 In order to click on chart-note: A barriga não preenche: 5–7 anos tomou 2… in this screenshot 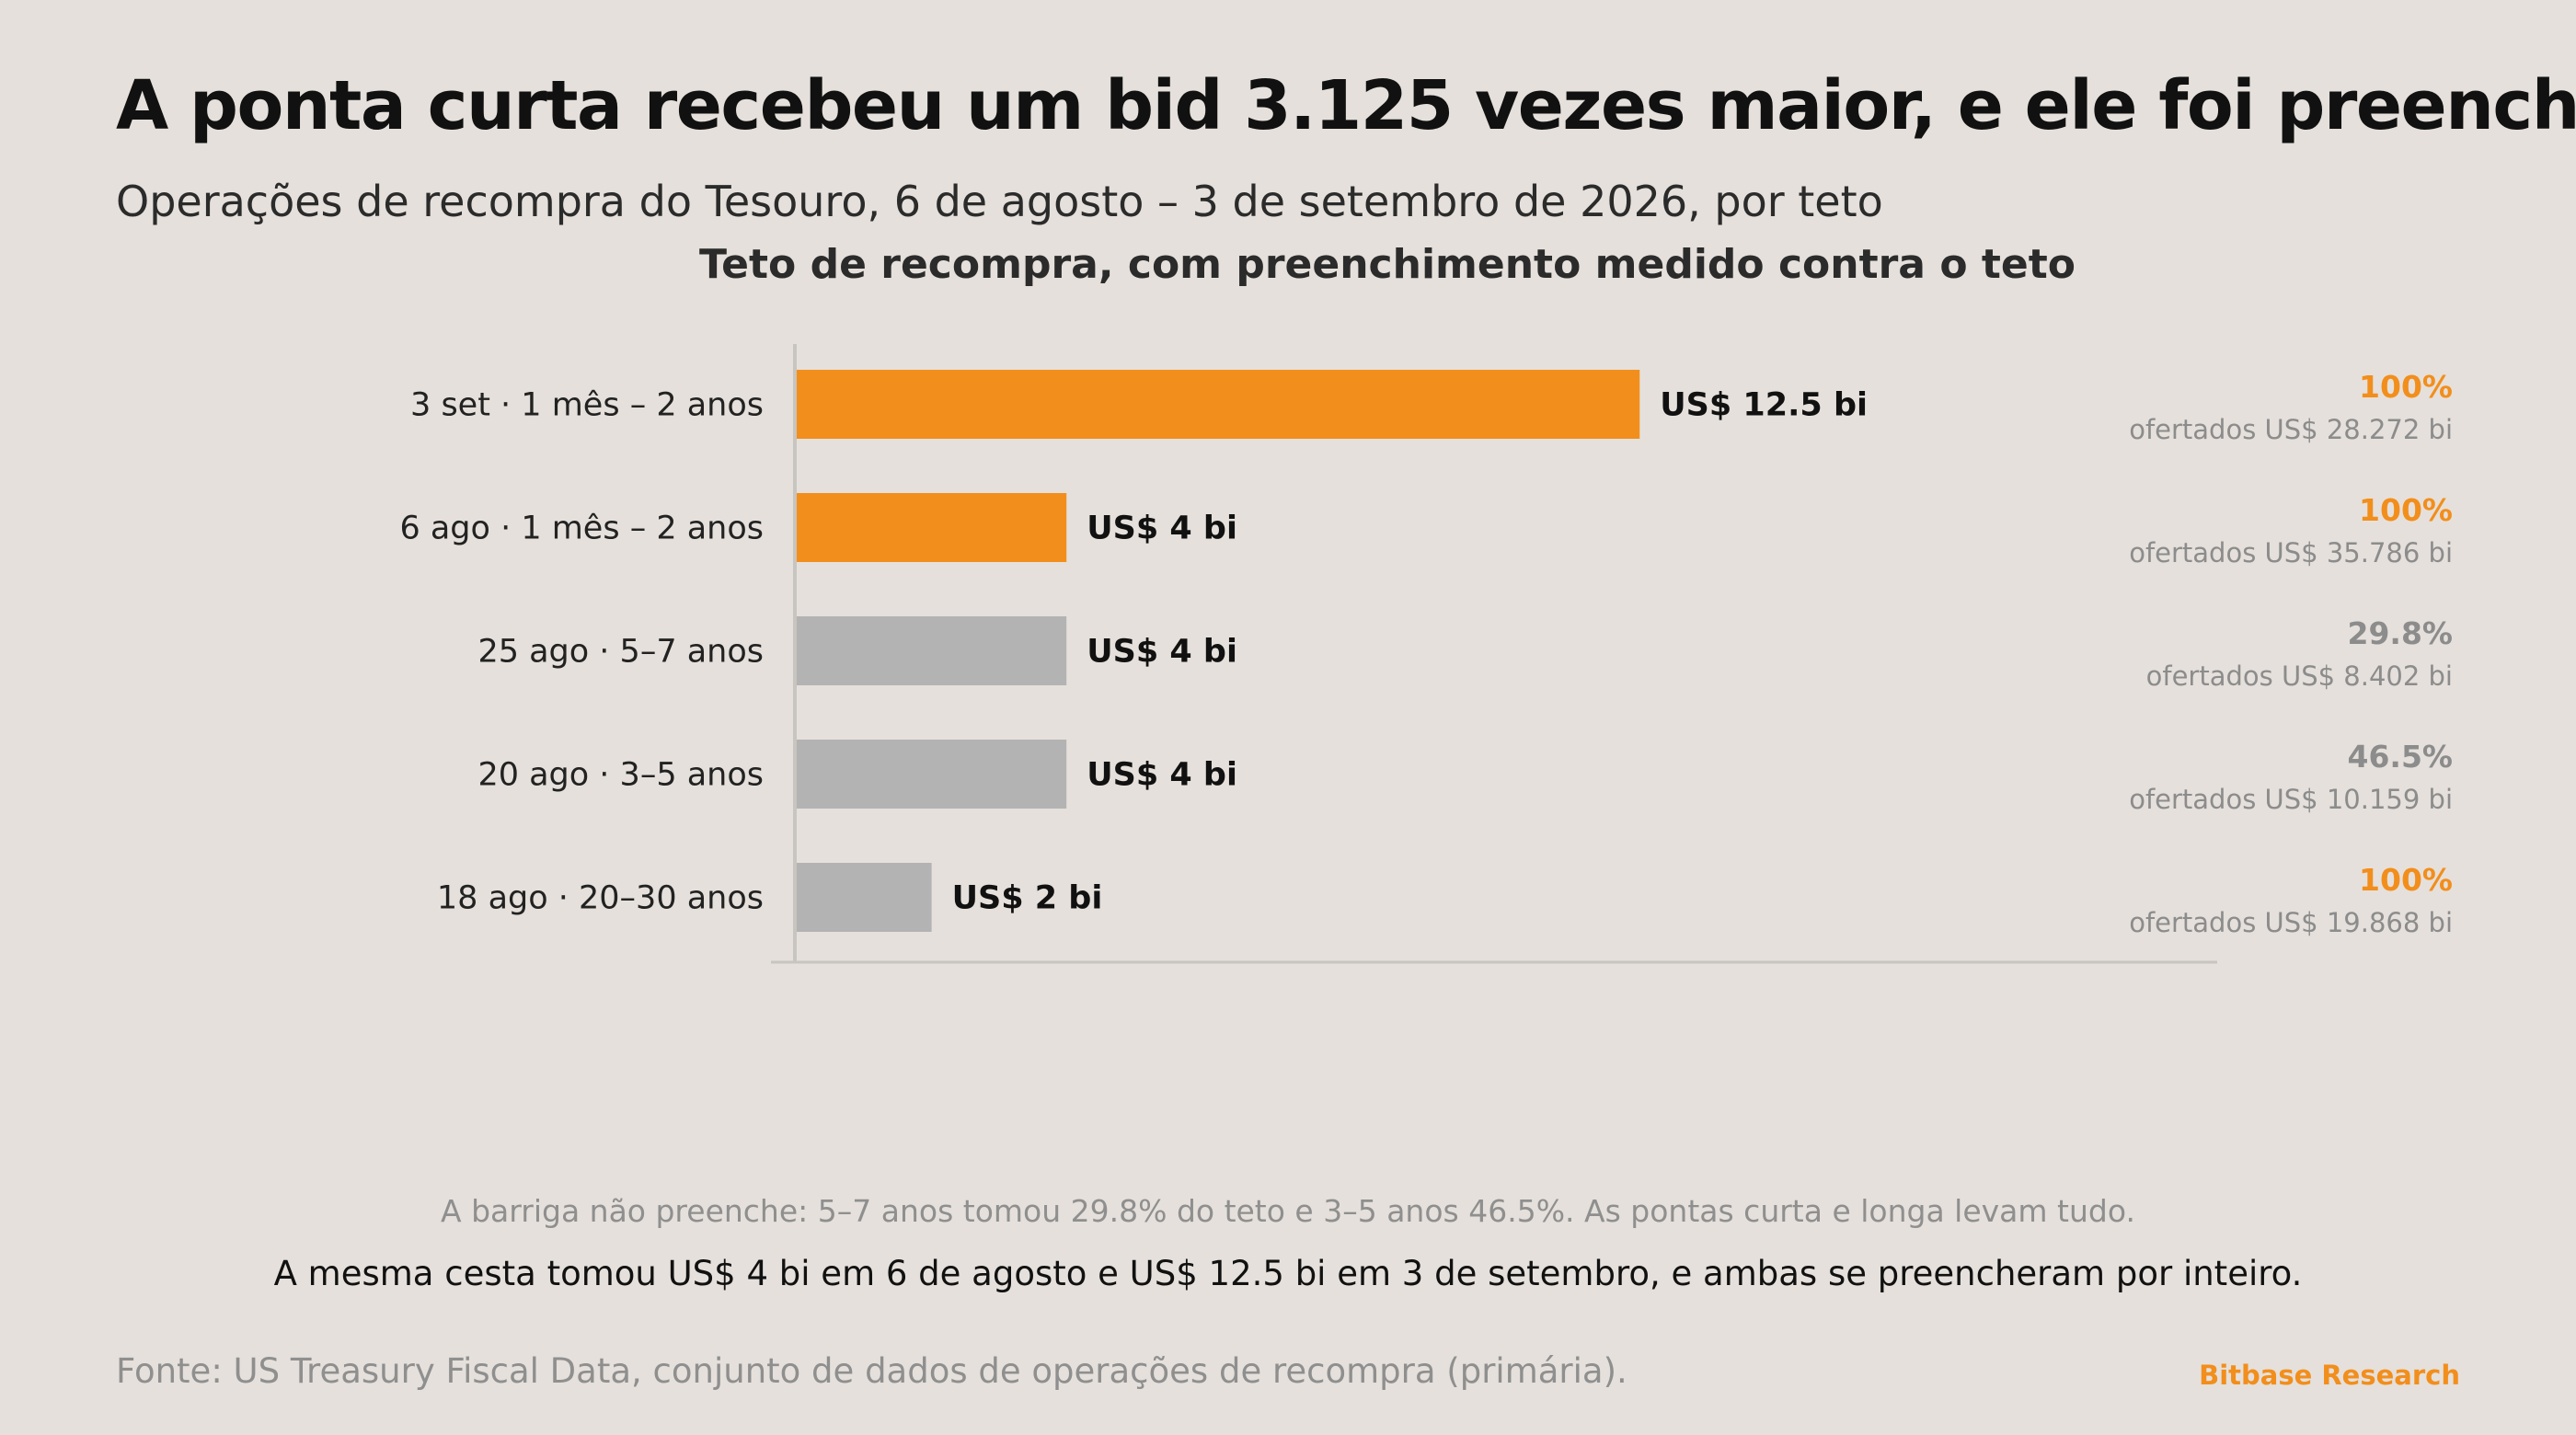, I will do `click(1288, 1211)`.